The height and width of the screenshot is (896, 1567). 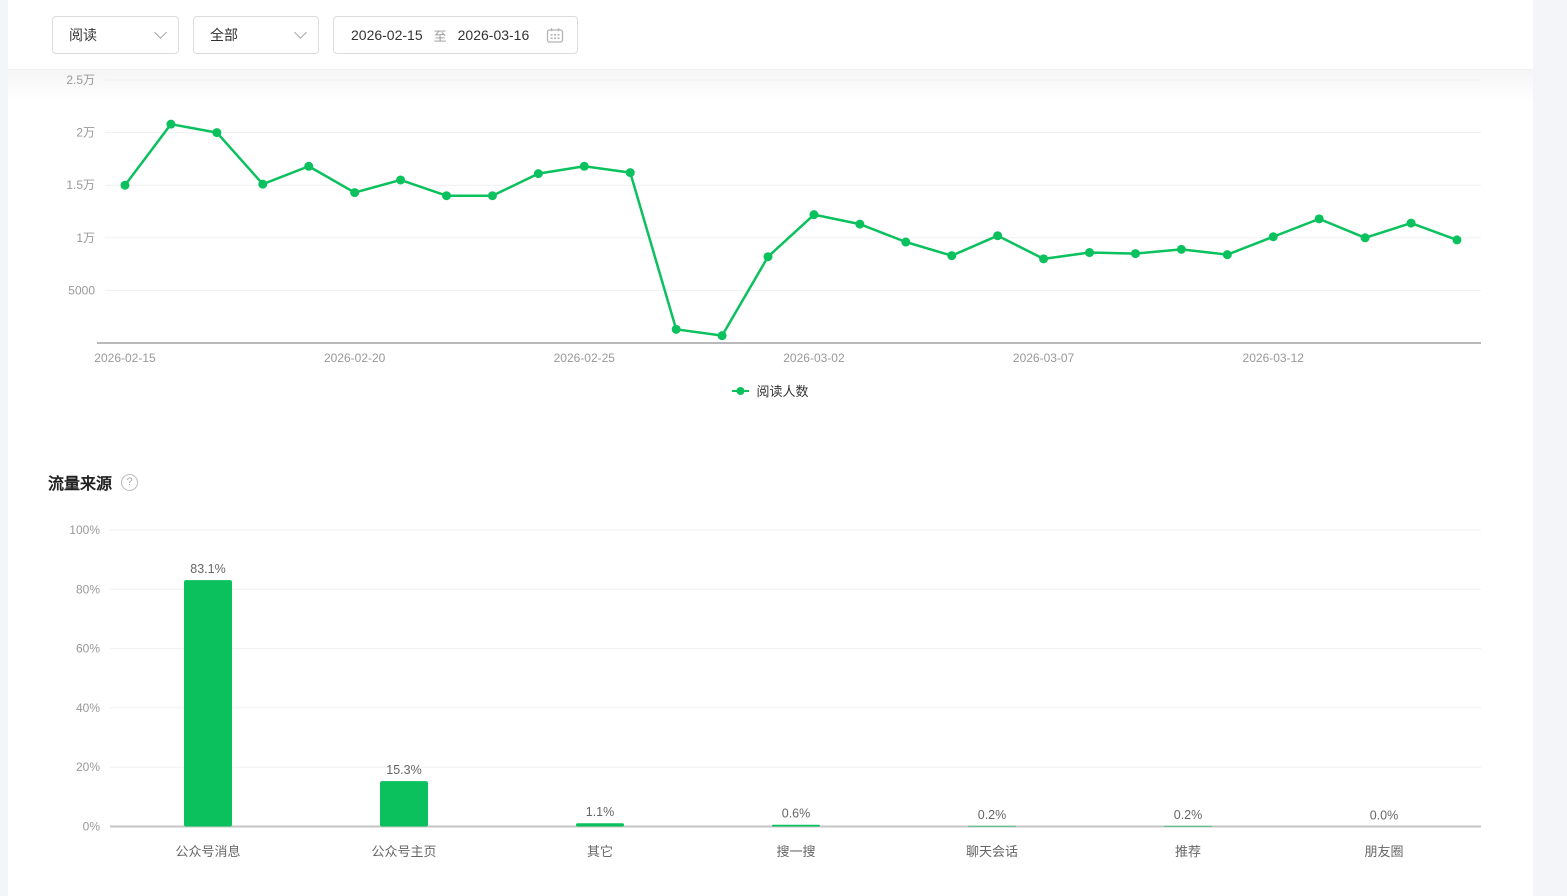 What do you see at coordinates (814, 358) in the screenshot?
I see `x-axis-tick-label: 2026-03-02` at bounding box center [814, 358].